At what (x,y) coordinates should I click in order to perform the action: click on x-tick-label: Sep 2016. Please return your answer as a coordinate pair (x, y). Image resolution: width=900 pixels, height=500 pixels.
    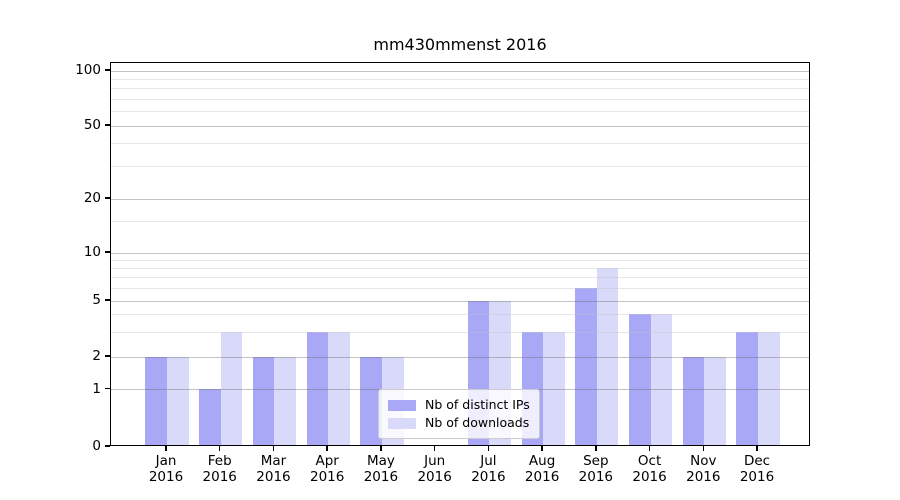
    Looking at the image, I should click on (595, 469).